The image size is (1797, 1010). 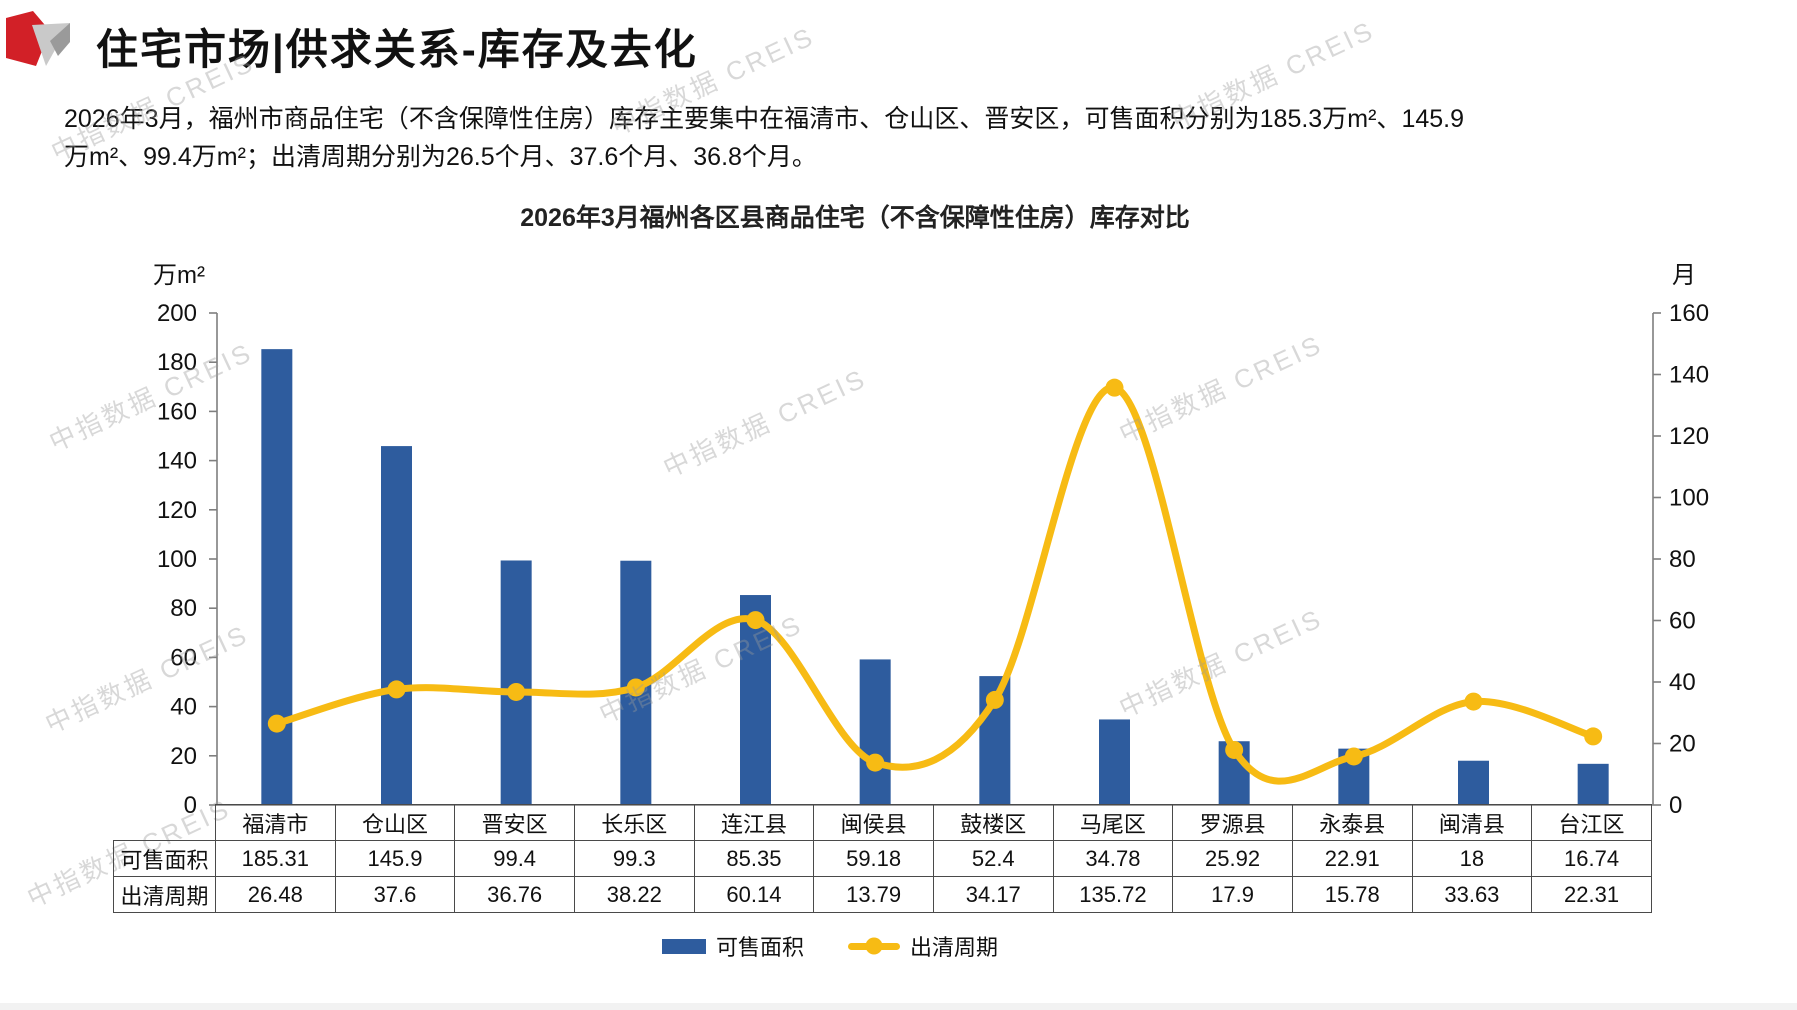 What do you see at coordinates (1682, 621) in the screenshot?
I see `right-axis-tick-label: 60` at bounding box center [1682, 621].